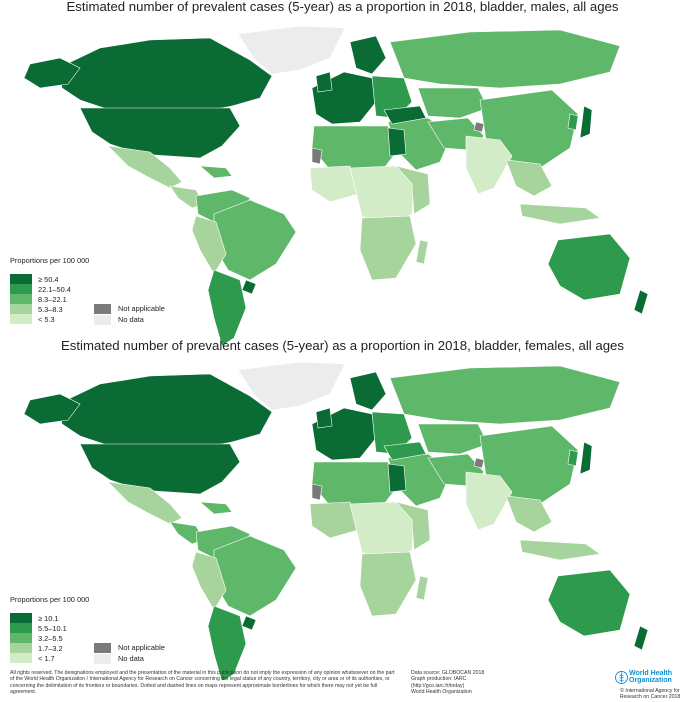 The width and height of the screenshot is (685, 702). Describe the element at coordinates (46, 319) in the screenshot. I see `legend-label: < 5.3` at that location.